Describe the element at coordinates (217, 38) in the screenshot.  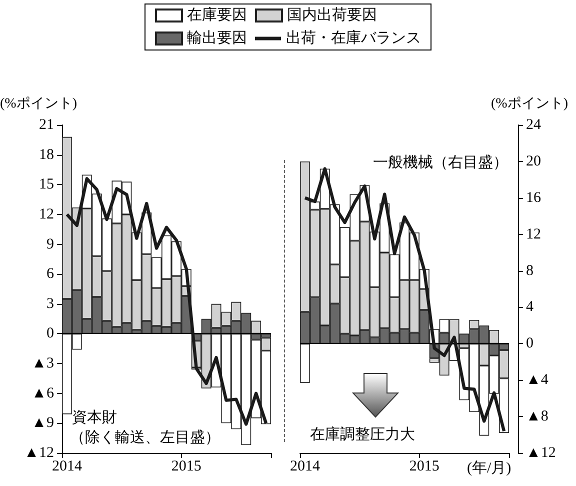
I see `legend-label: 輸出要因` at that location.